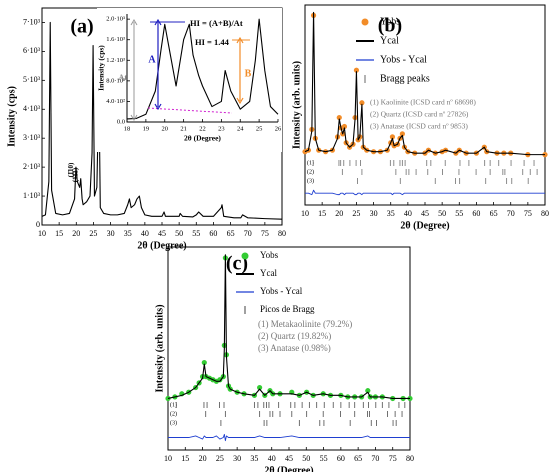  What do you see at coordinates (32, 108) in the screenshot?
I see `y-tick-label: 4·10³` at bounding box center [32, 108].